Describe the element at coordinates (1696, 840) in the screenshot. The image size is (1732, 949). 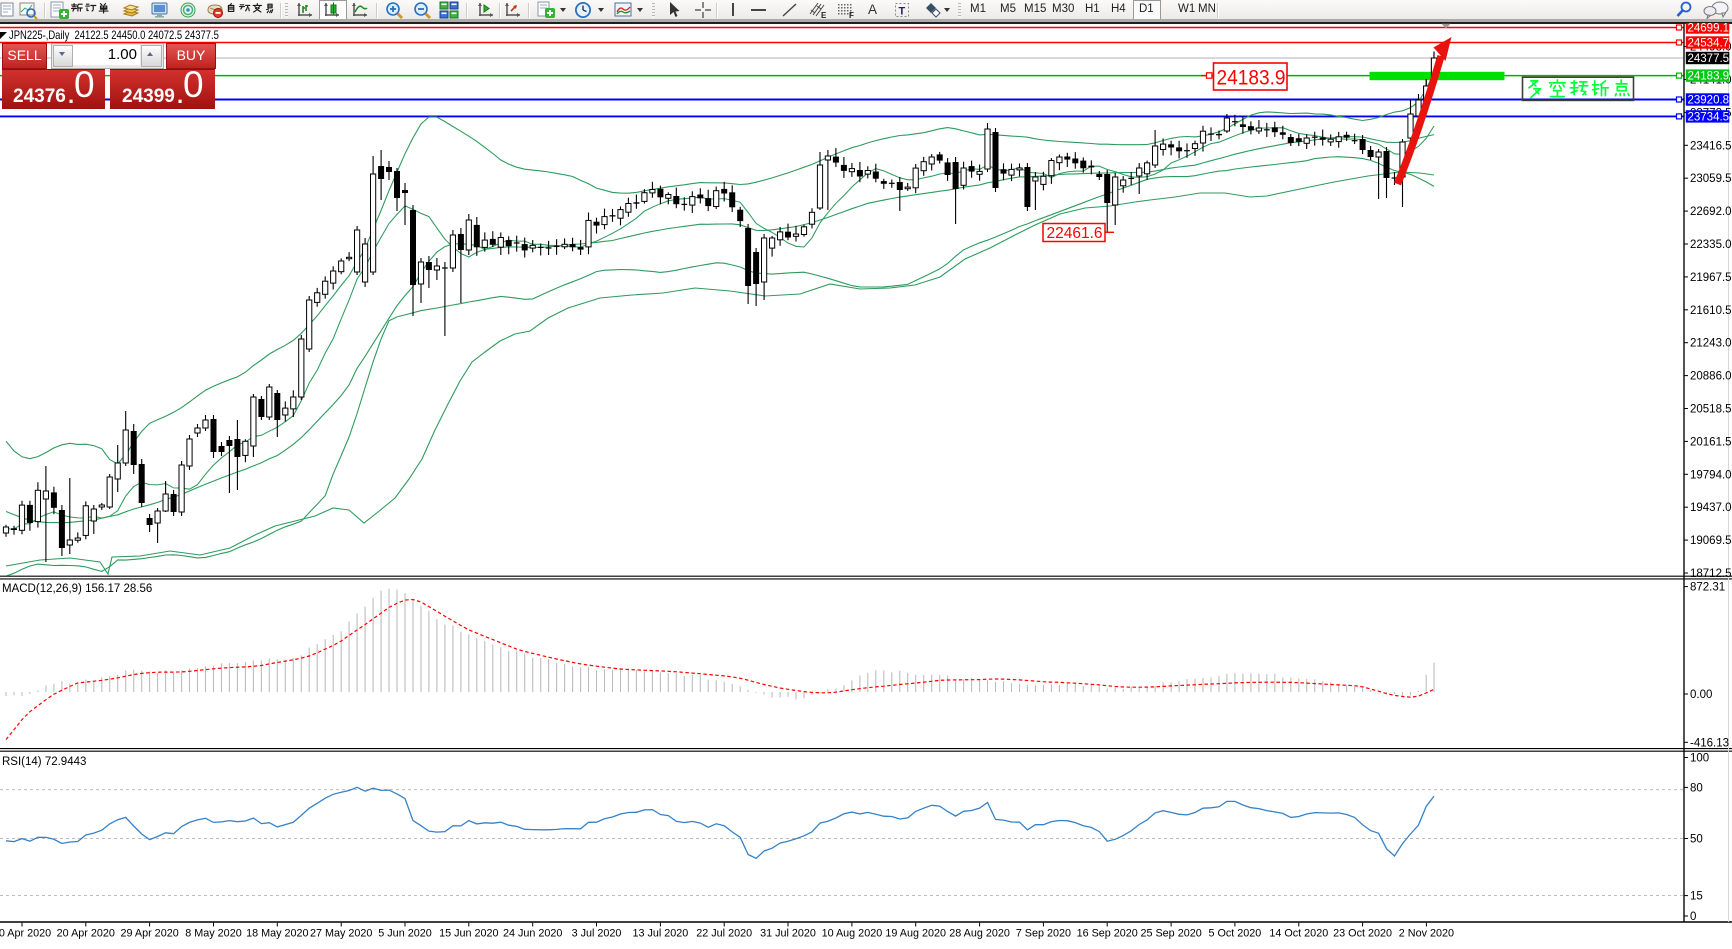
I see `svg-text: 50` at that location.